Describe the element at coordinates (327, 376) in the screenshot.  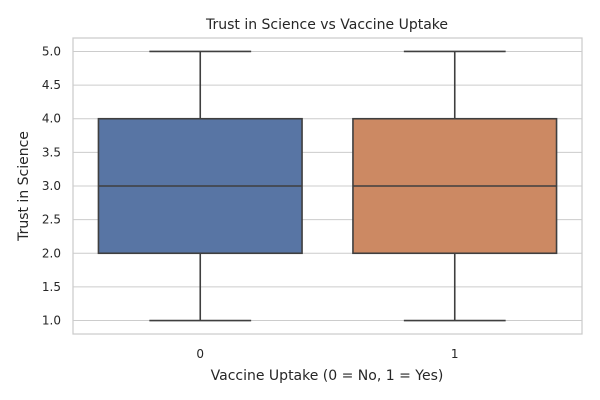
I see `x-axis-title: Vaccine Uptake (0 = No, 1 = Yes)` at that location.